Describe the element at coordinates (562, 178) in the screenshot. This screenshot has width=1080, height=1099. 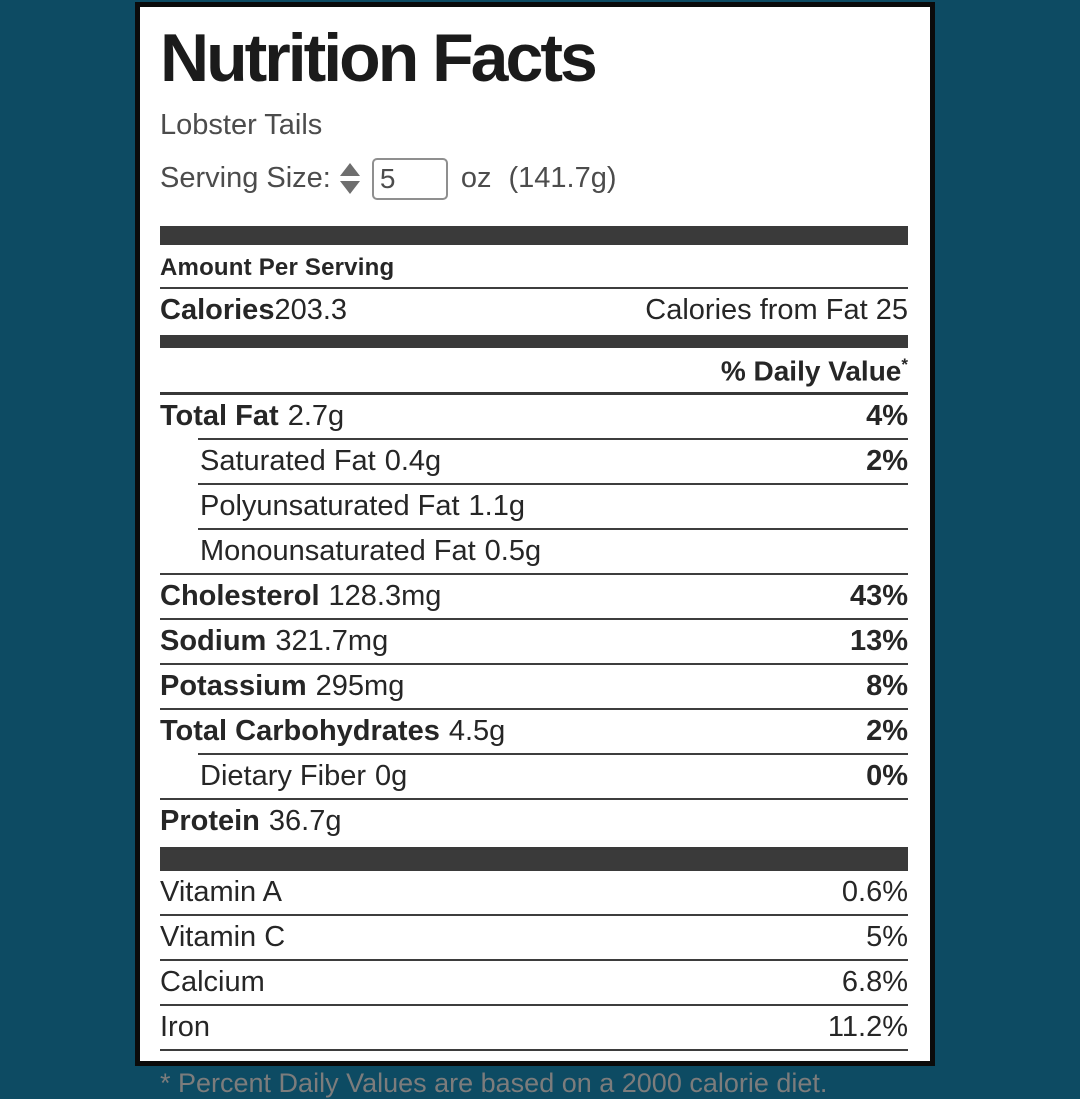
I see `serving-weight: (141.7g)` at that location.